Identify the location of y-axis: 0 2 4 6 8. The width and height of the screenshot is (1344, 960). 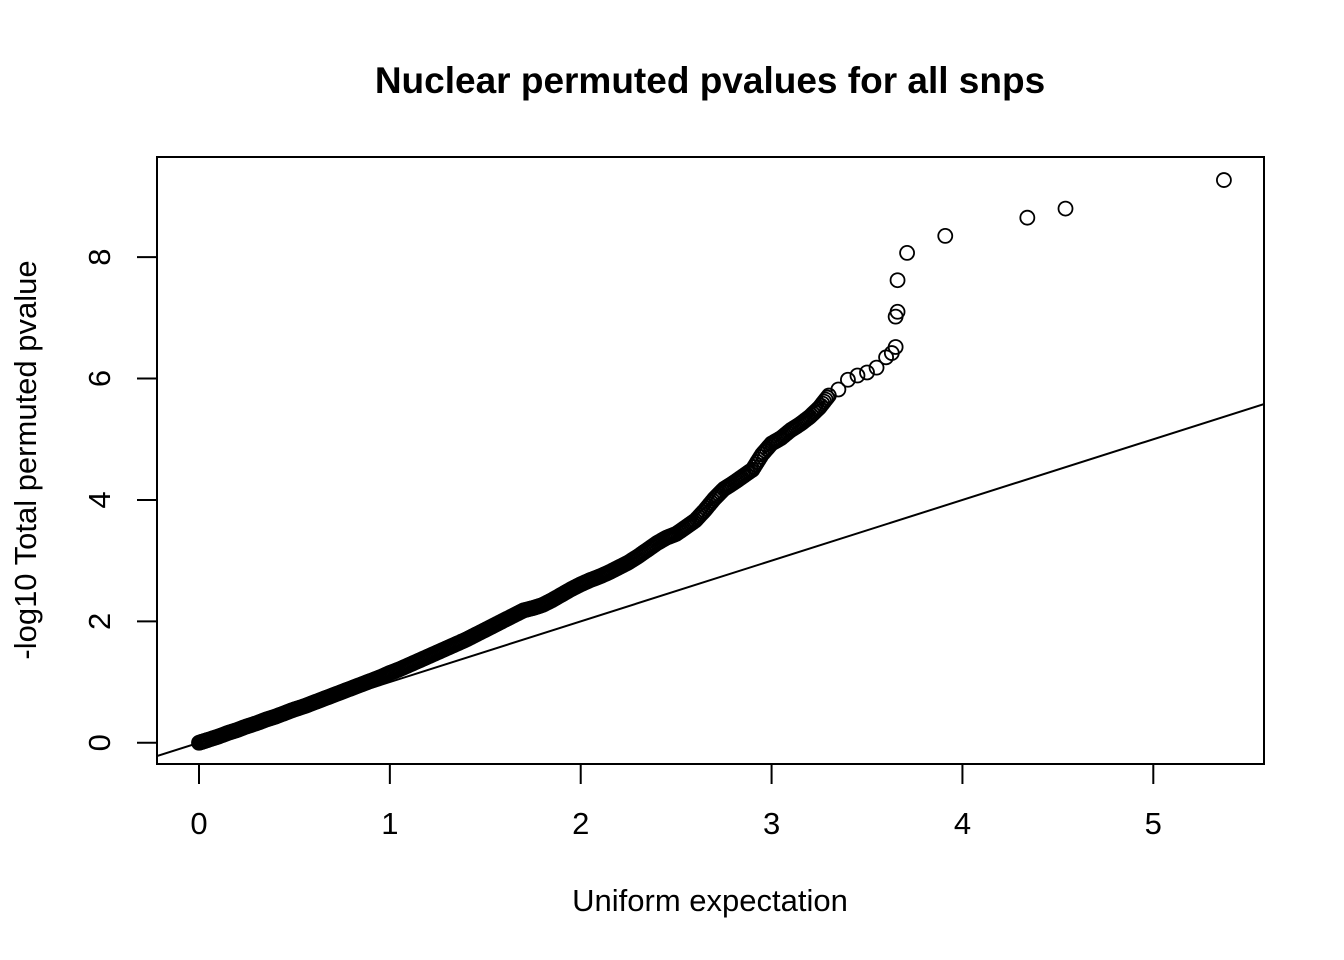
(120, 500).